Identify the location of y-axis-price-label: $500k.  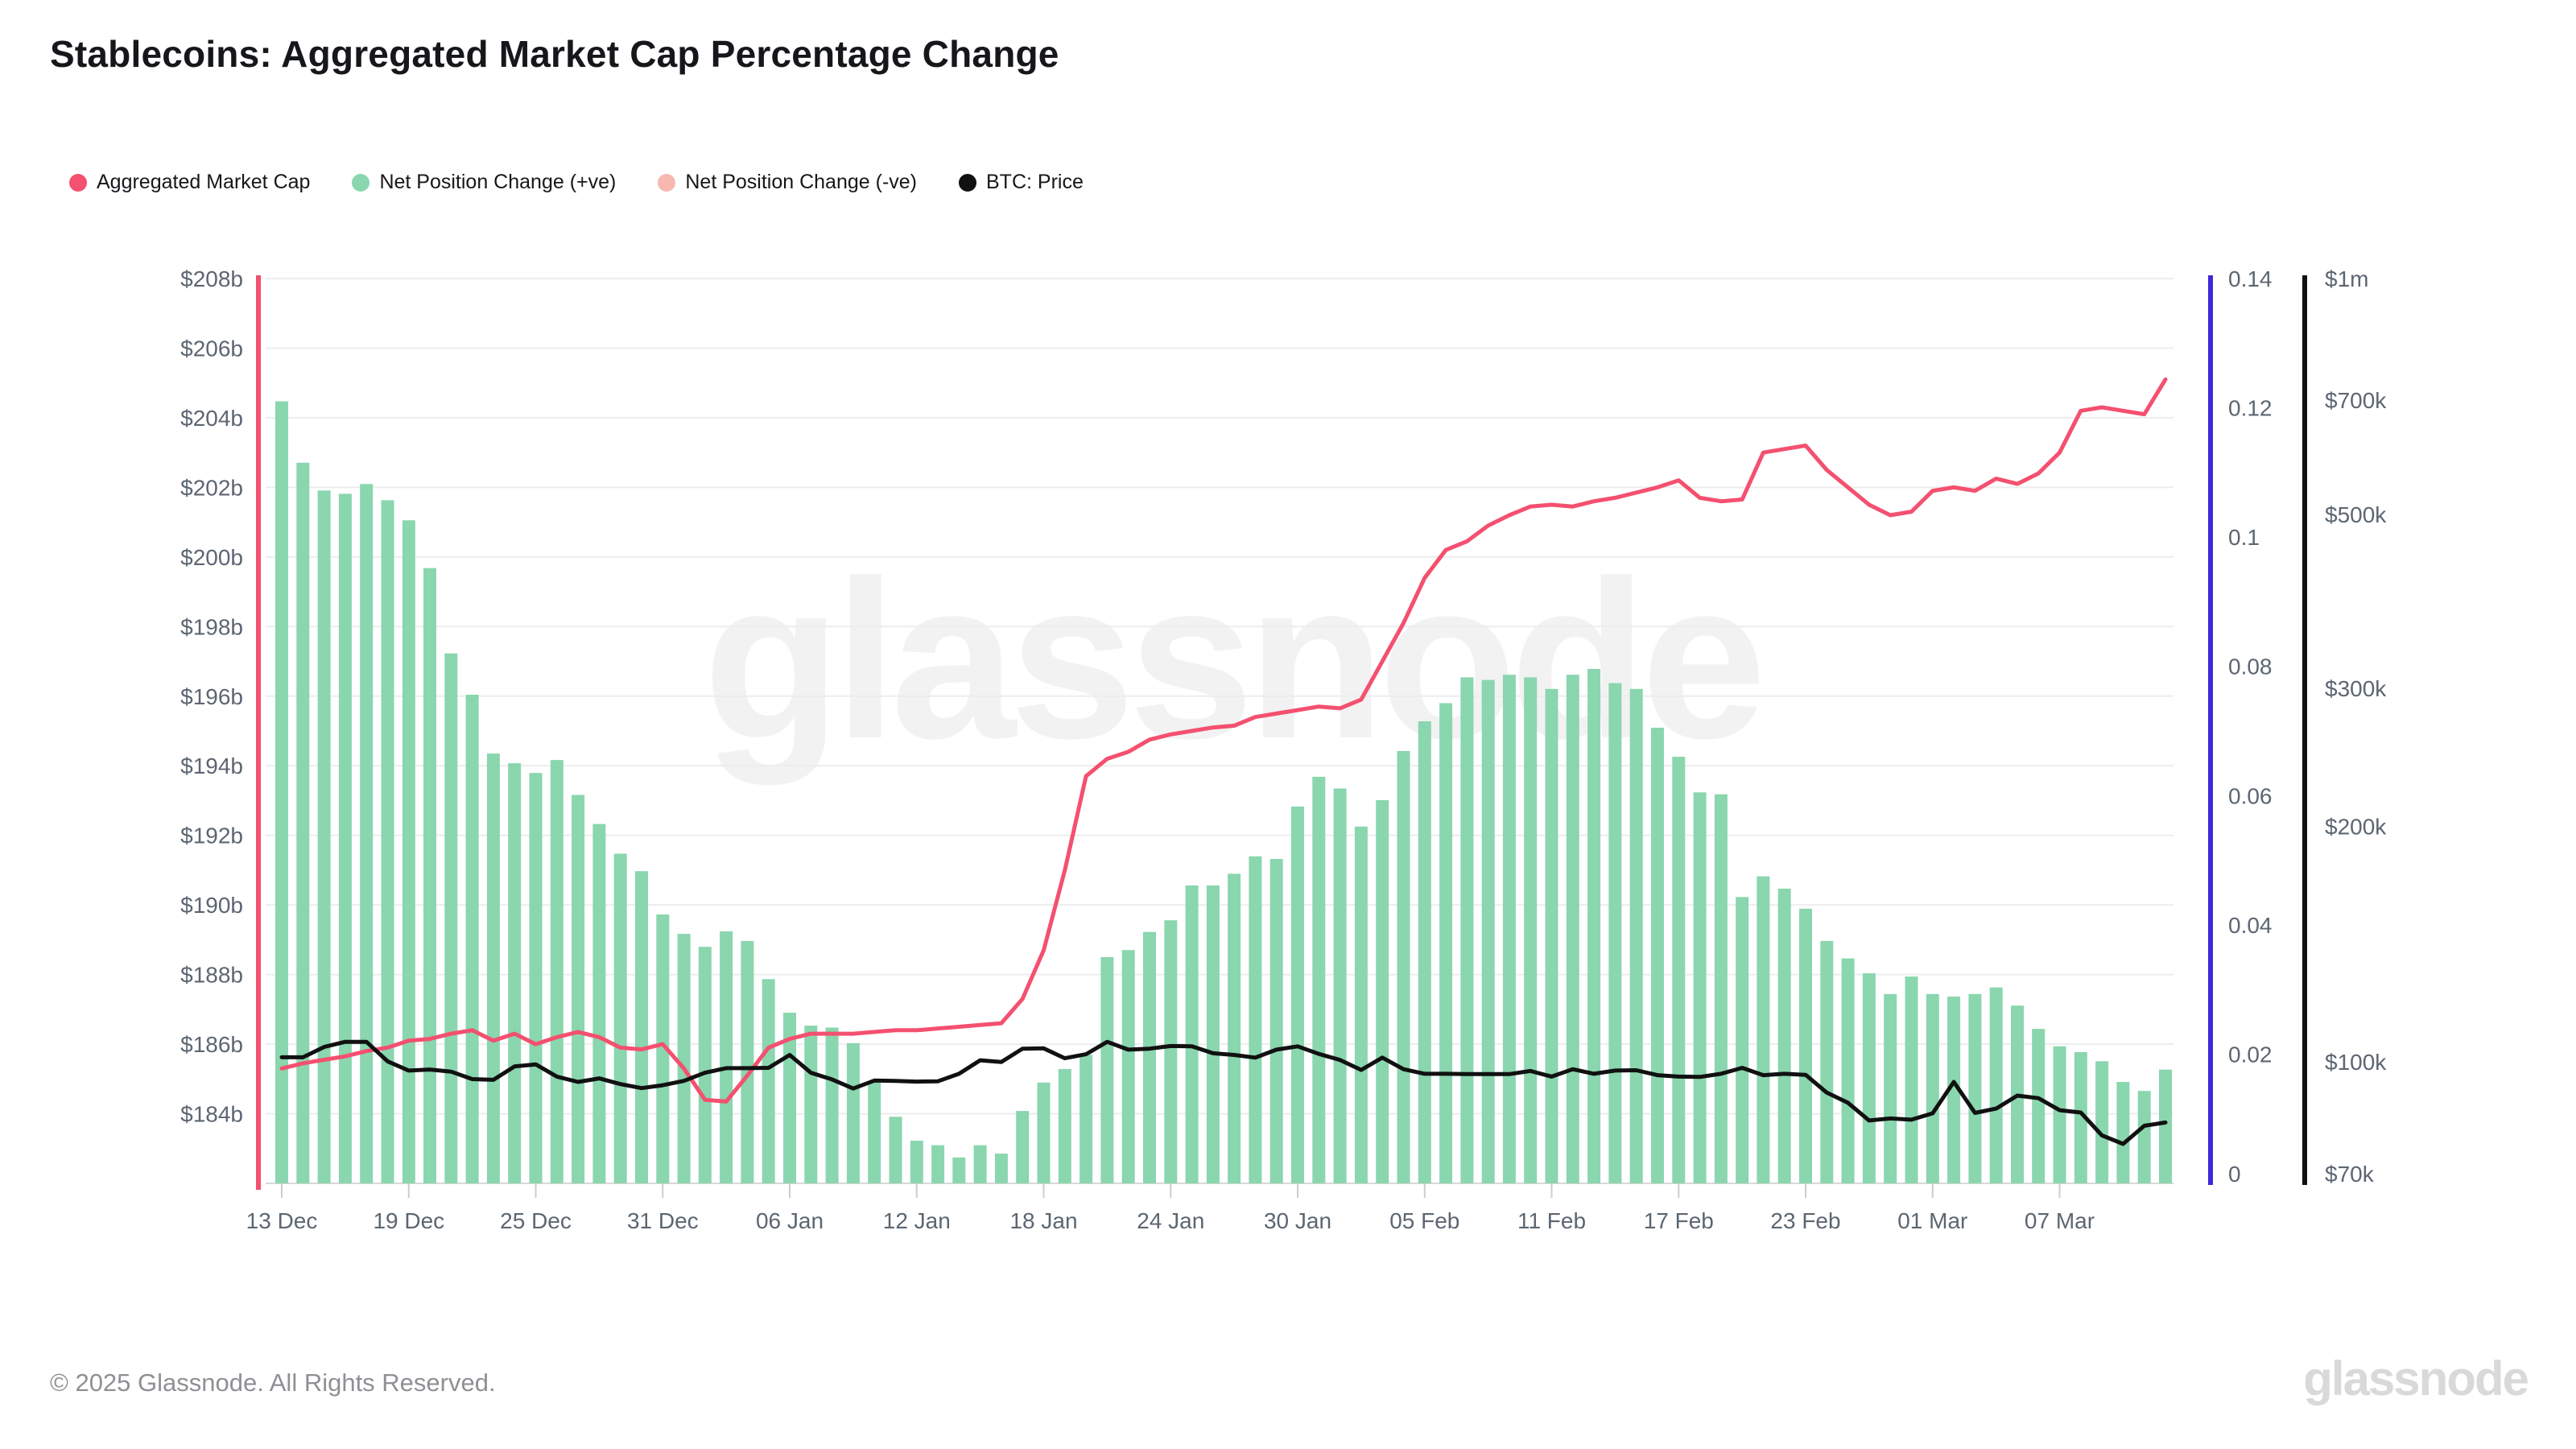
(2356, 514).